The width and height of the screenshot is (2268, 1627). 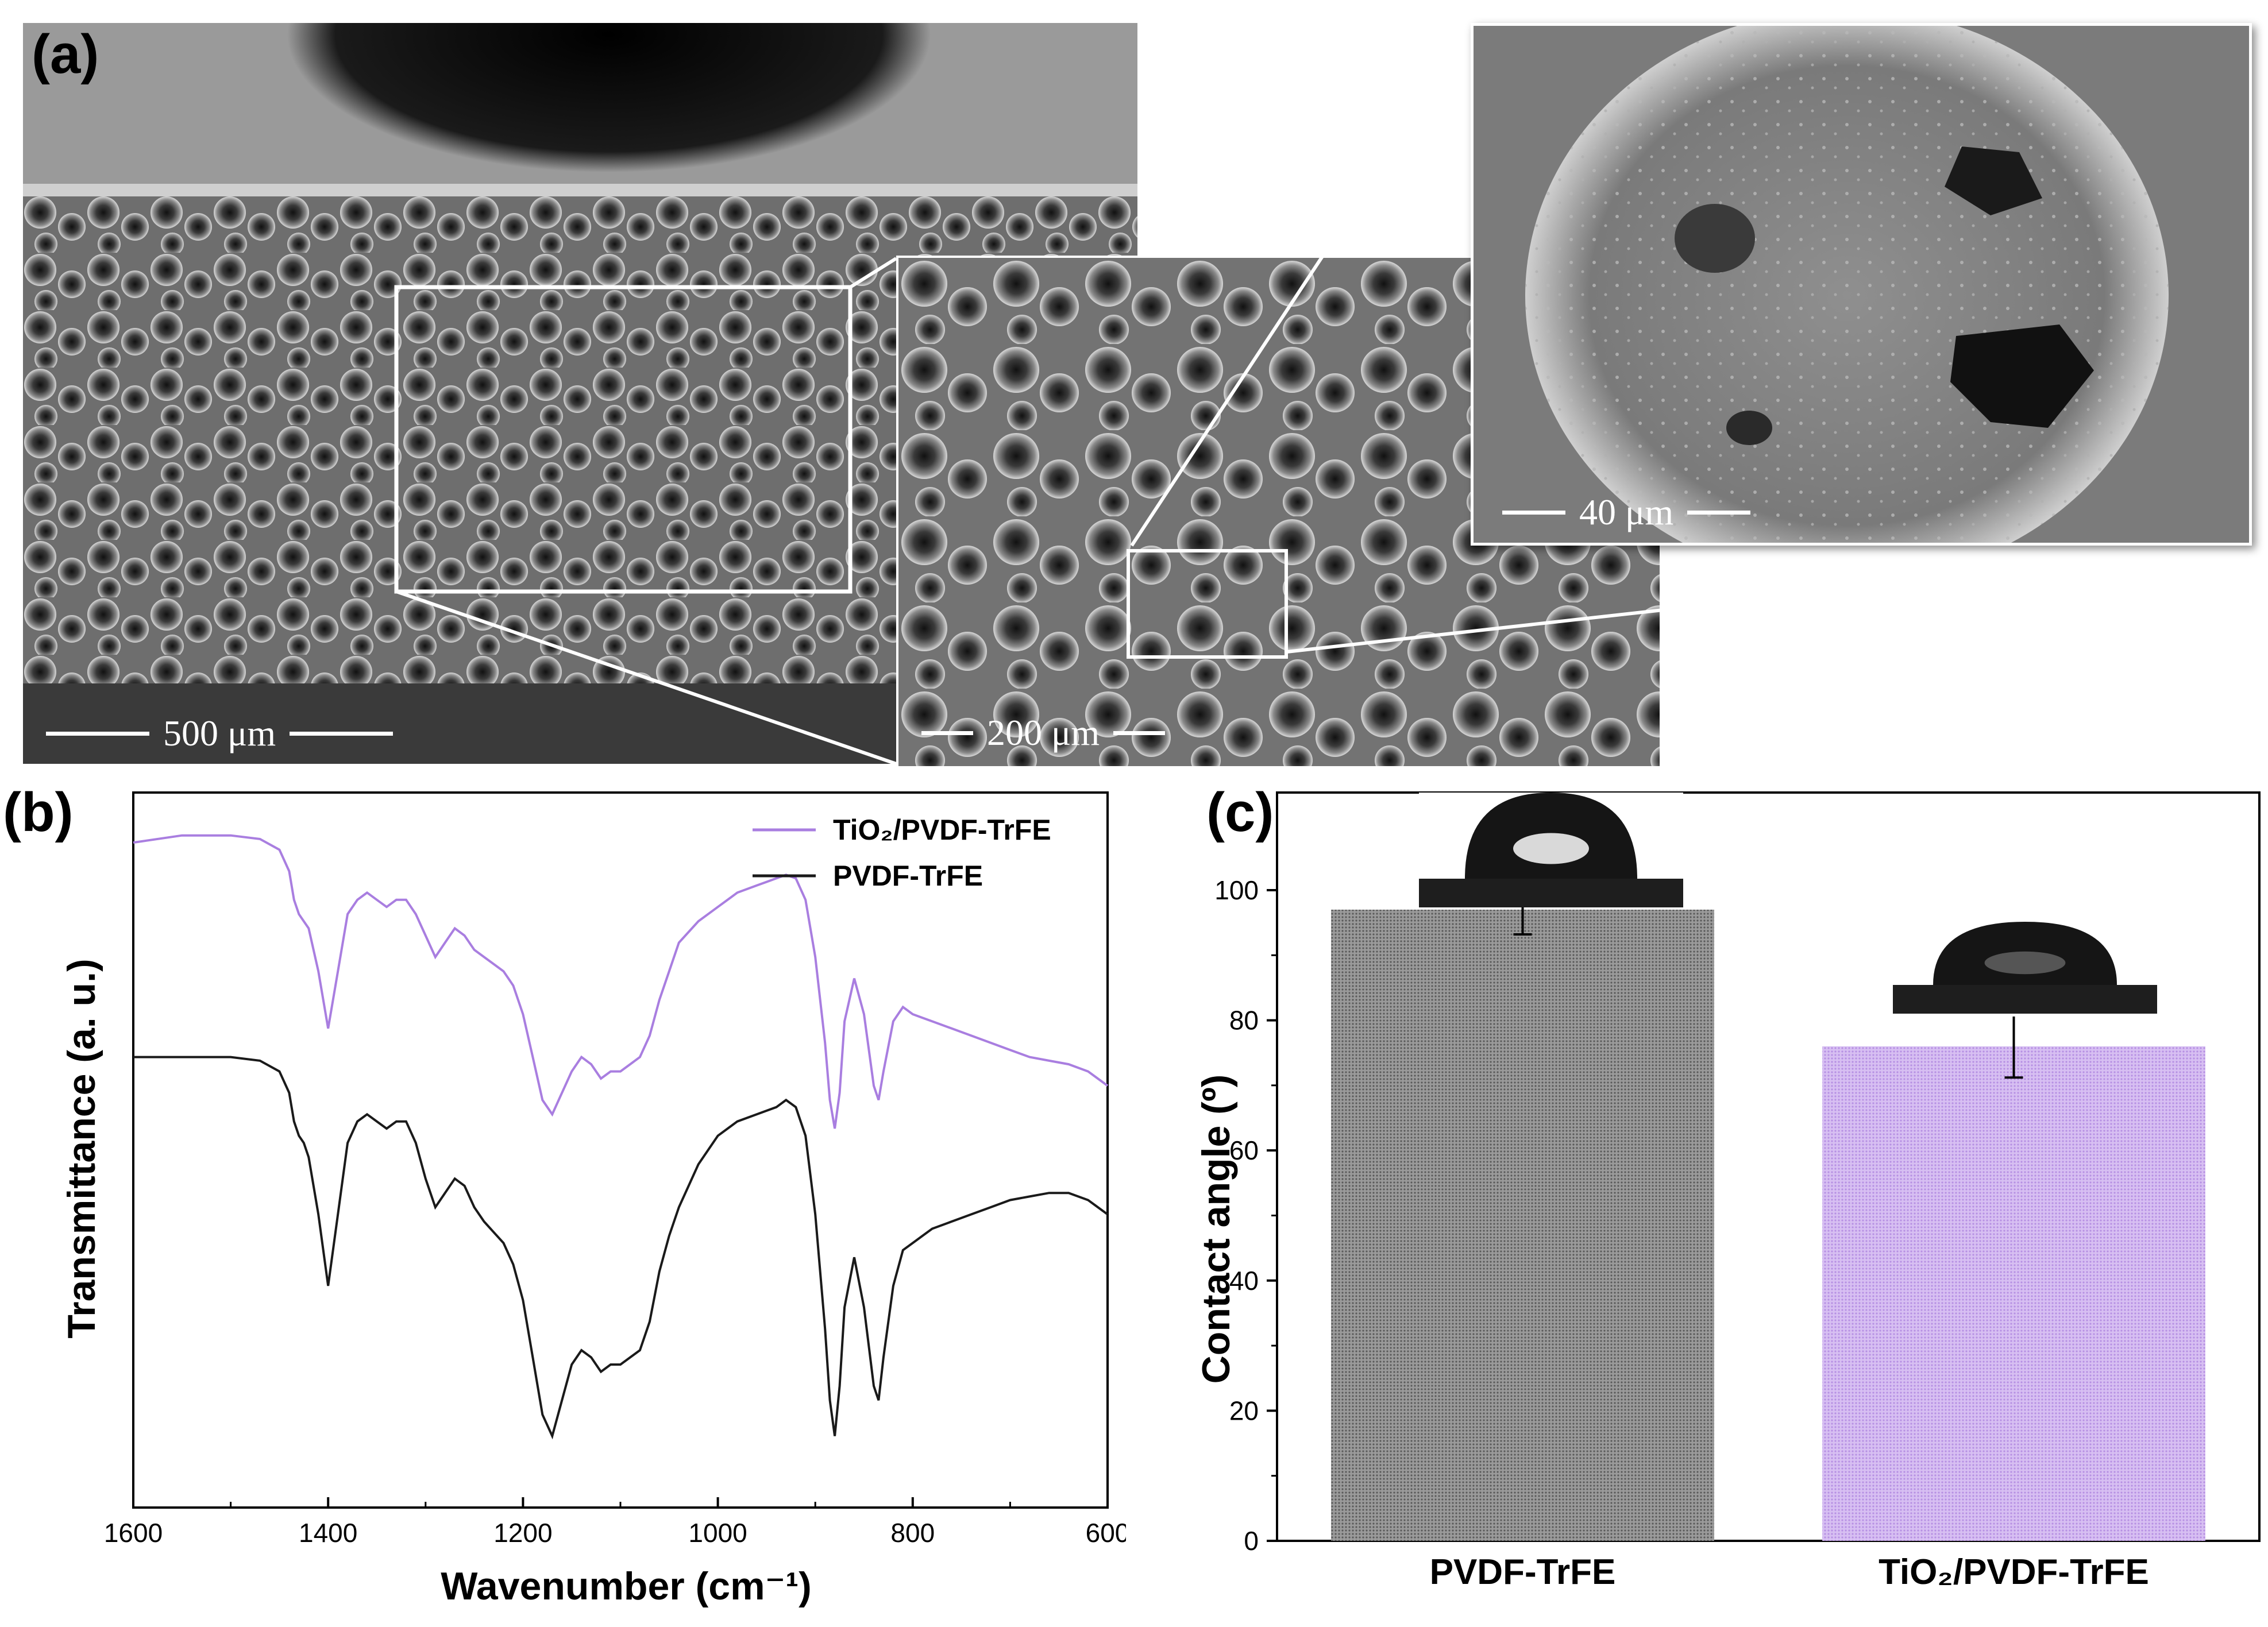 What do you see at coordinates (912, 1533) in the screenshot?
I see `ftir-x-tick-label: 800` at bounding box center [912, 1533].